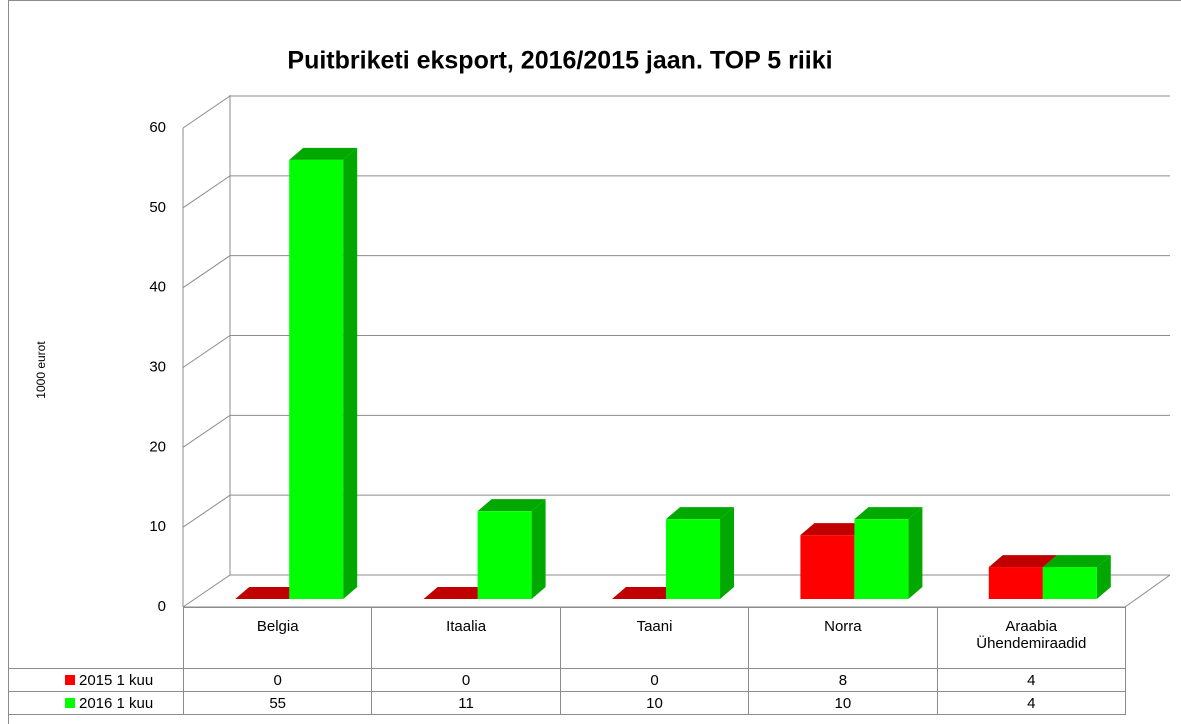  I want to click on category-label: Norra, so click(843, 626).